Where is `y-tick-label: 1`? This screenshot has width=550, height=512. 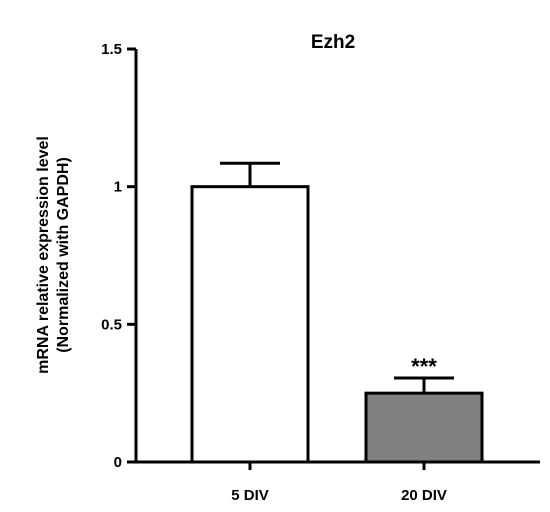 y-tick-label: 1 is located at coordinates (118, 187).